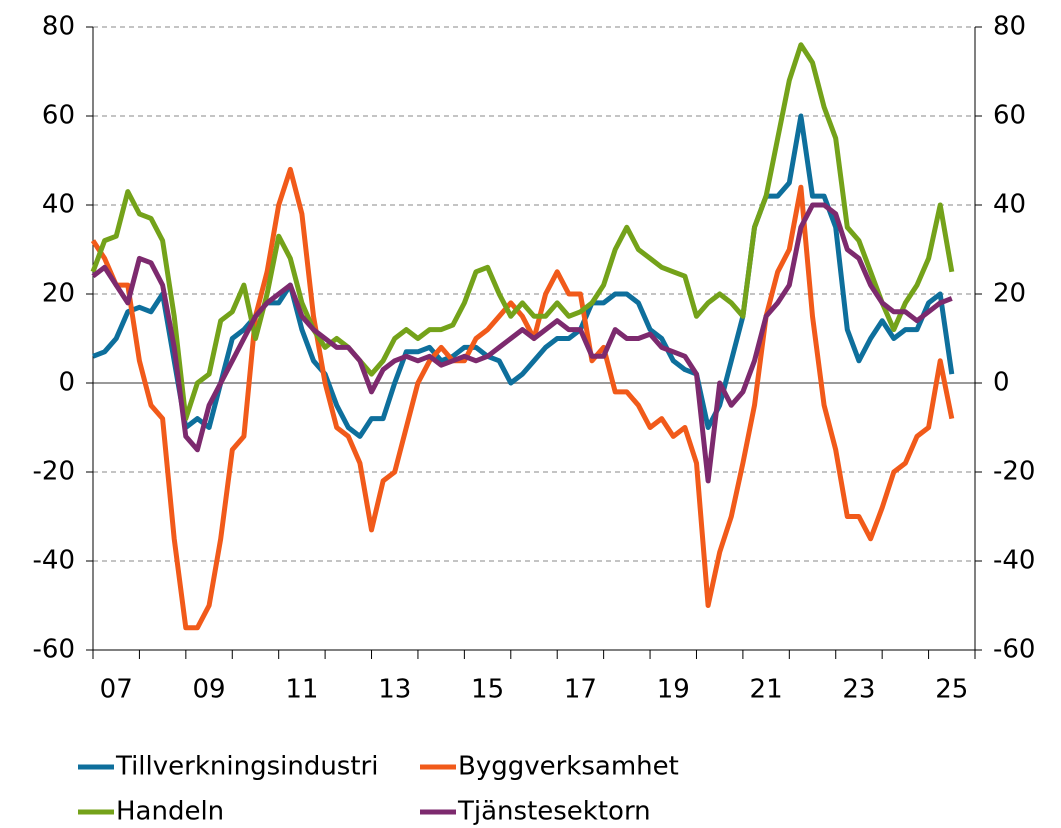 The height and width of the screenshot is (828, 1061). I want to click on x-tick-label: 21, so click(766, 690).